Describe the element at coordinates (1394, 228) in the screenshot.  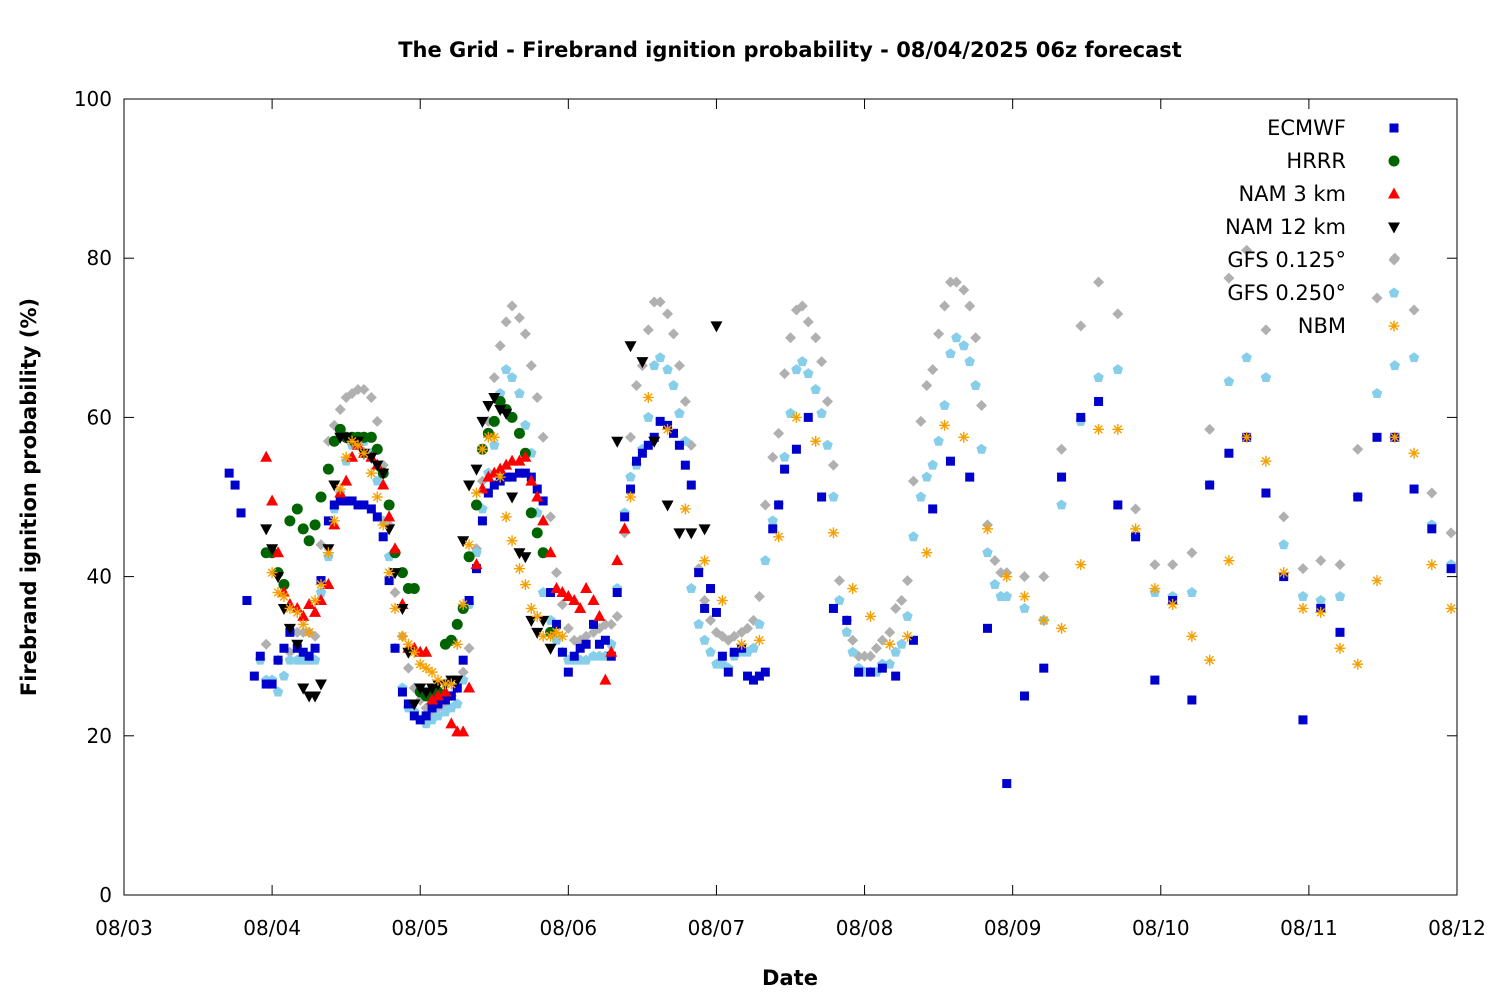
I see `legend-marker` at that location.